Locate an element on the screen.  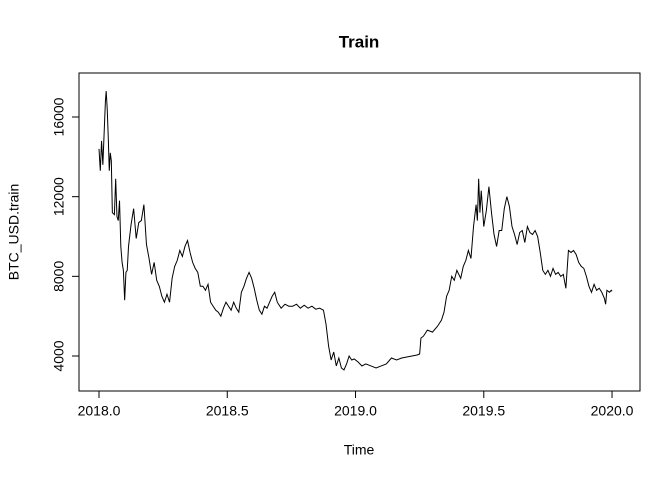
x-tick-label: 2018.5 is located at coordinates (227, 411).